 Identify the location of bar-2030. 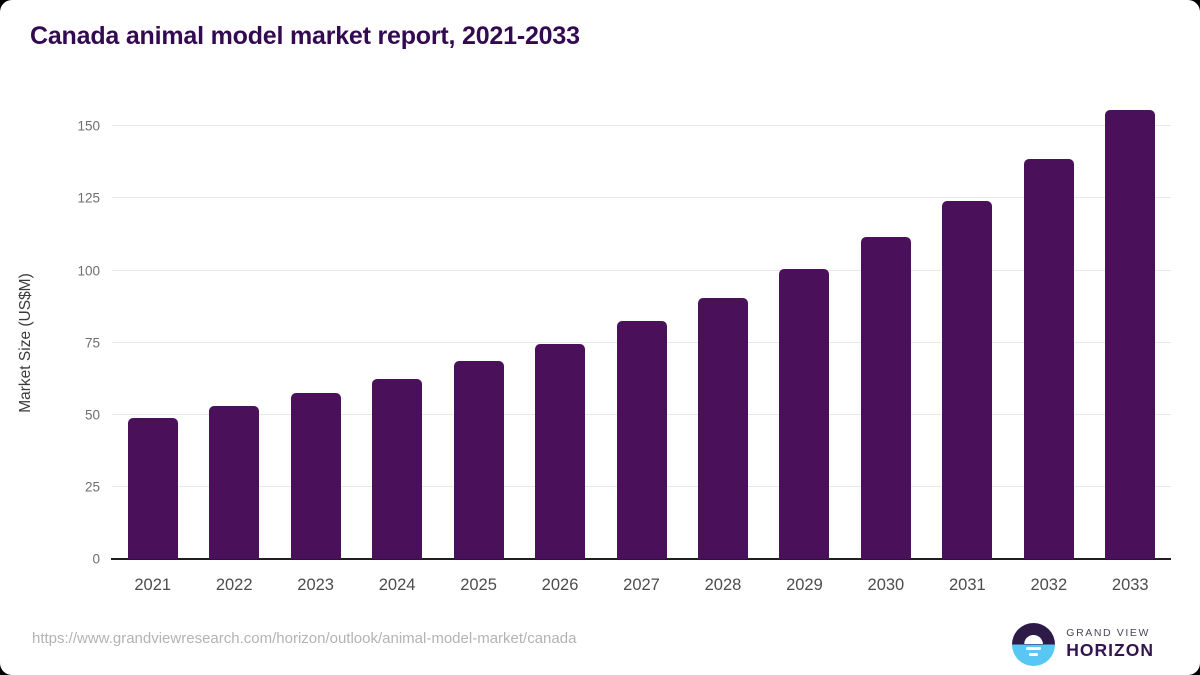
(885, 398).